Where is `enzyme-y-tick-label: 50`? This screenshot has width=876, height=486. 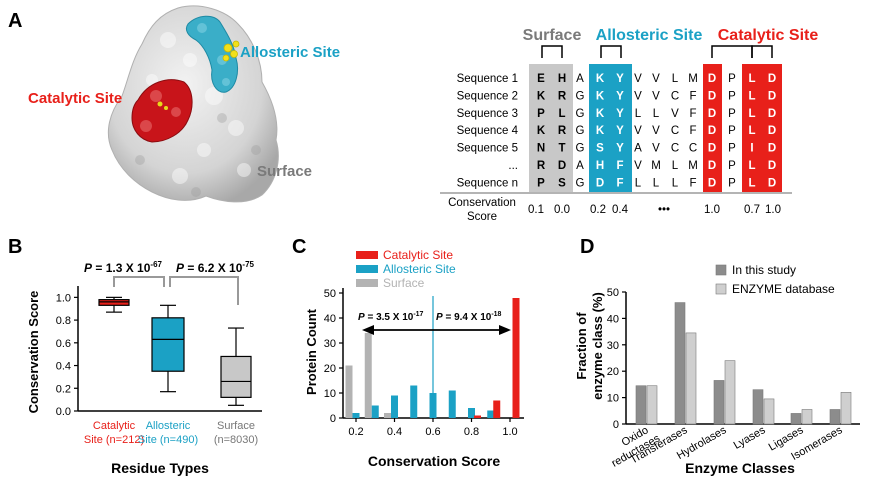
enzyme-y-tick-label: 50 is located at coordinates (613, 293).